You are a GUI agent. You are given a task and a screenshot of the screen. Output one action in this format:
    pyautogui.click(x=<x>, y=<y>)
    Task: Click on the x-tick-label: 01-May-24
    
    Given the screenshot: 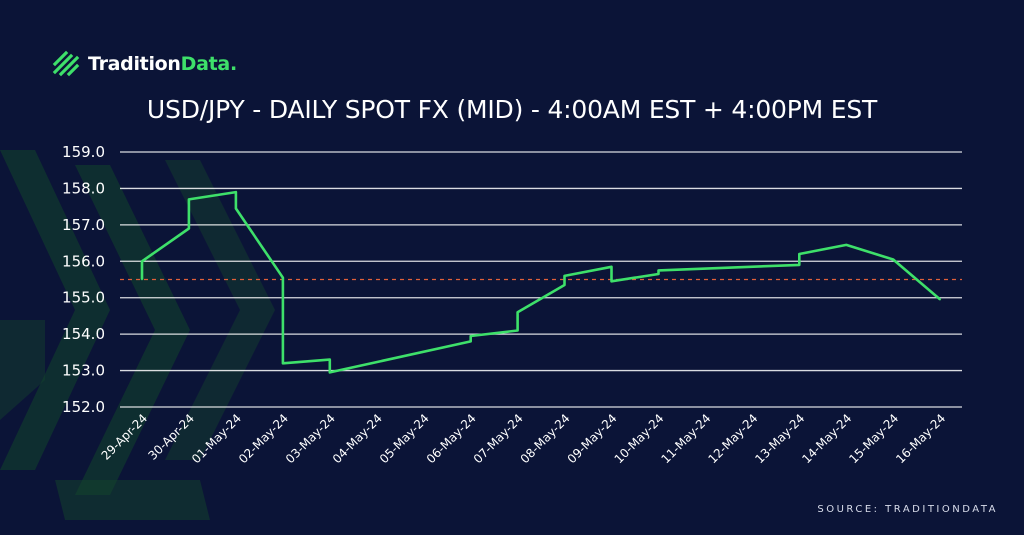 What is the action you would take?
    pyautogui.click(x=216, y=438)
    